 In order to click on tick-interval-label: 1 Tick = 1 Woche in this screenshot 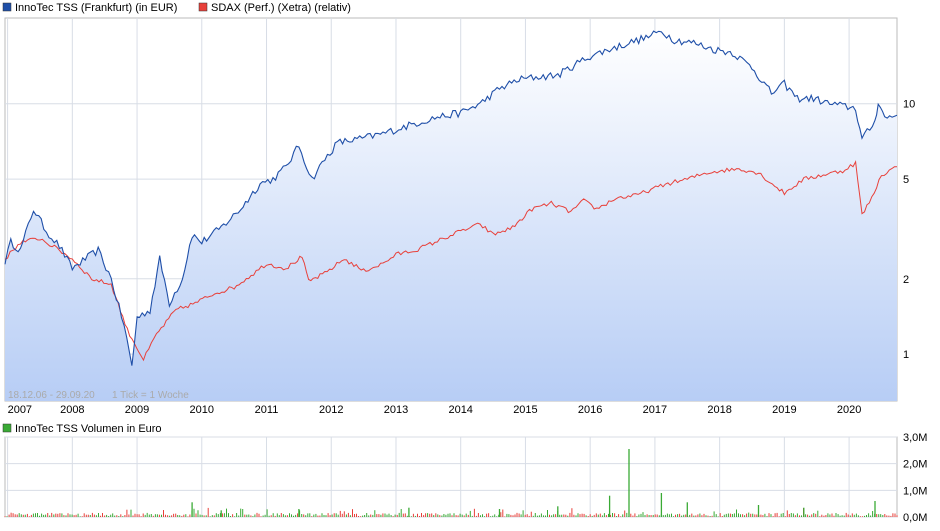, I will do `click(150, 395)`.